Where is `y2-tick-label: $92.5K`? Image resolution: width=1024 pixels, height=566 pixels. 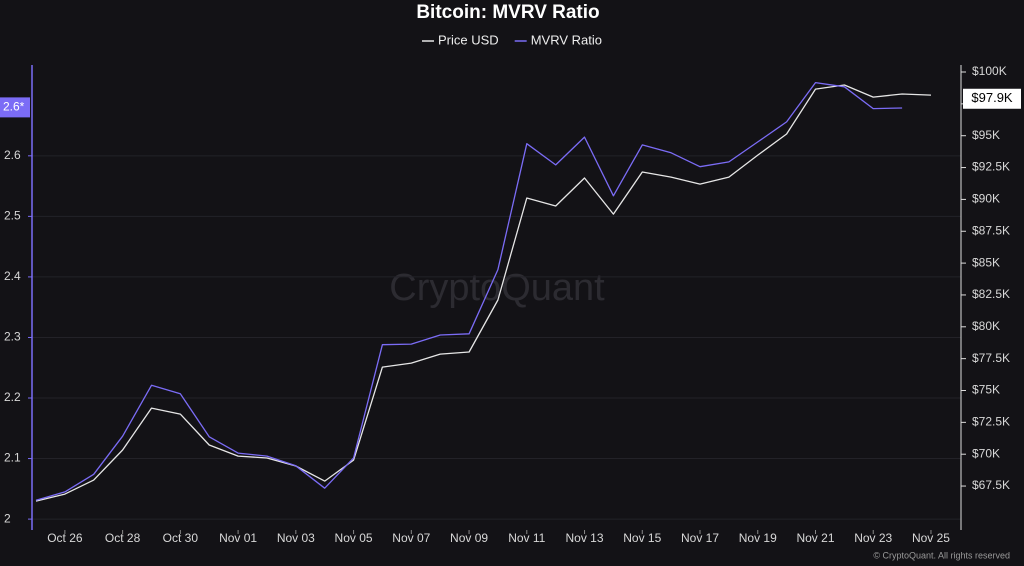
y2-tick-label: $92.5K is located at coordinates (991, 167).